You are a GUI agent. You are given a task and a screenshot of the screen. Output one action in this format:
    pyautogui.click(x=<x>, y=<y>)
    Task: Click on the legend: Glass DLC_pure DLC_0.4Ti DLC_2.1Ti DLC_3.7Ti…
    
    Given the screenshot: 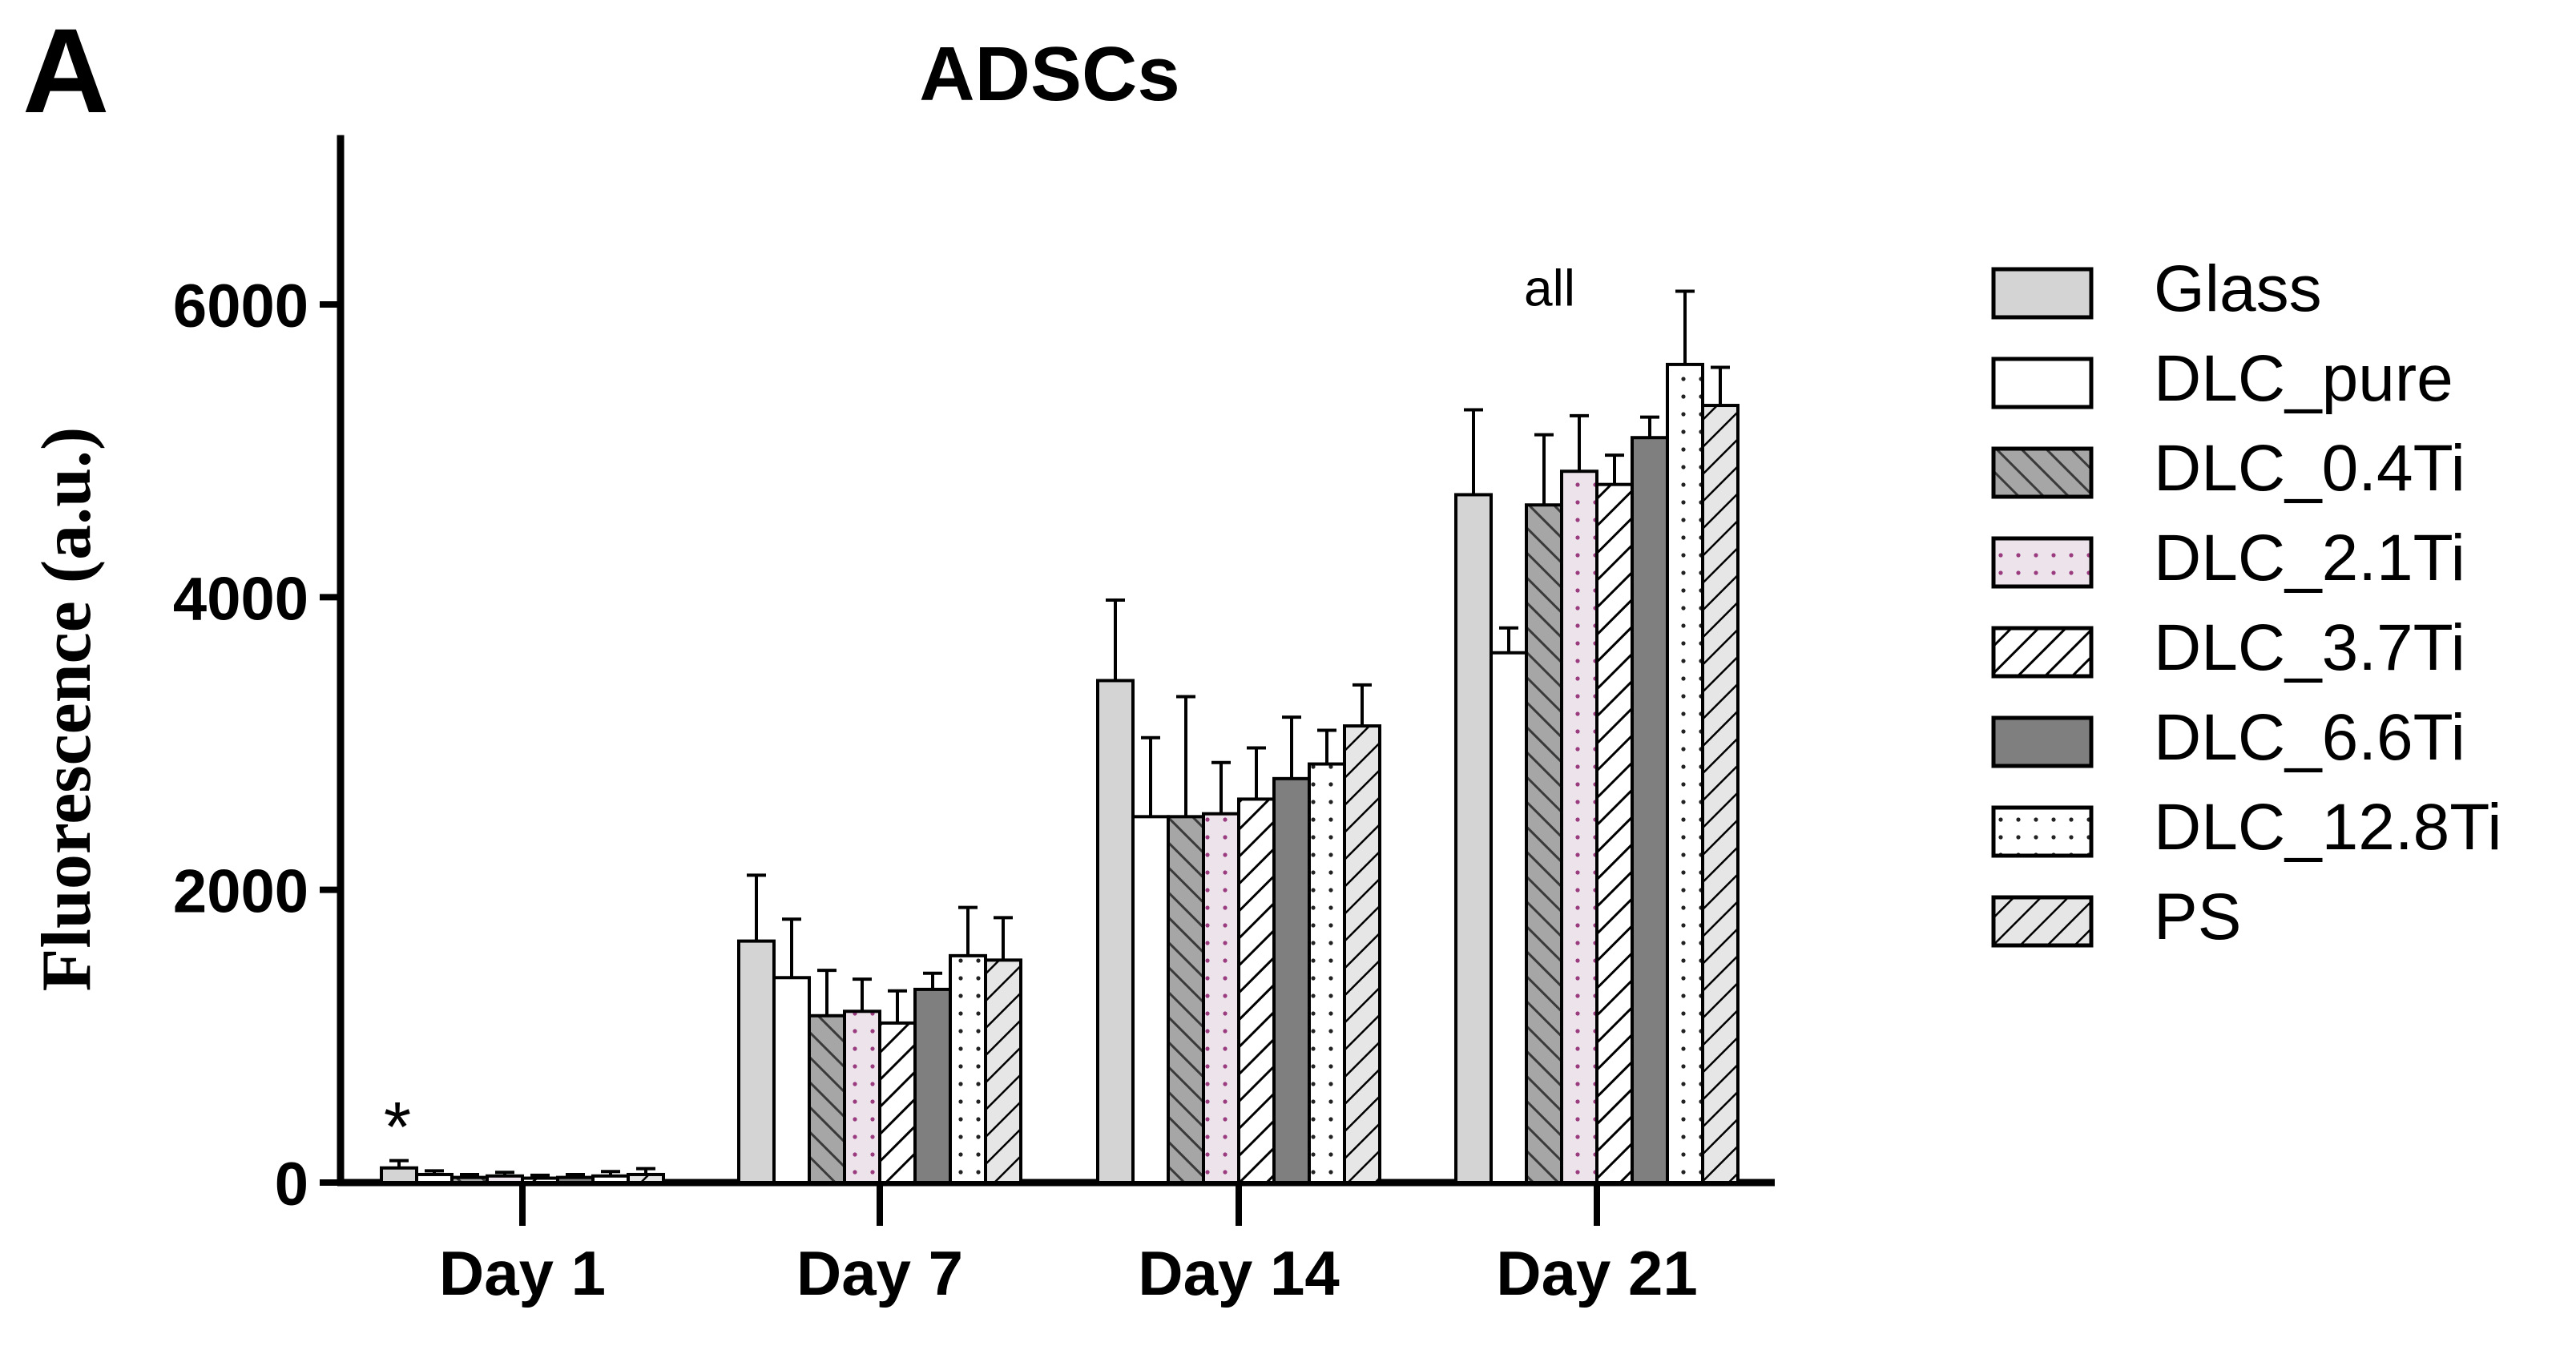 What is the action you would take?
    pyautogui.click(x=2246, y=602)
    